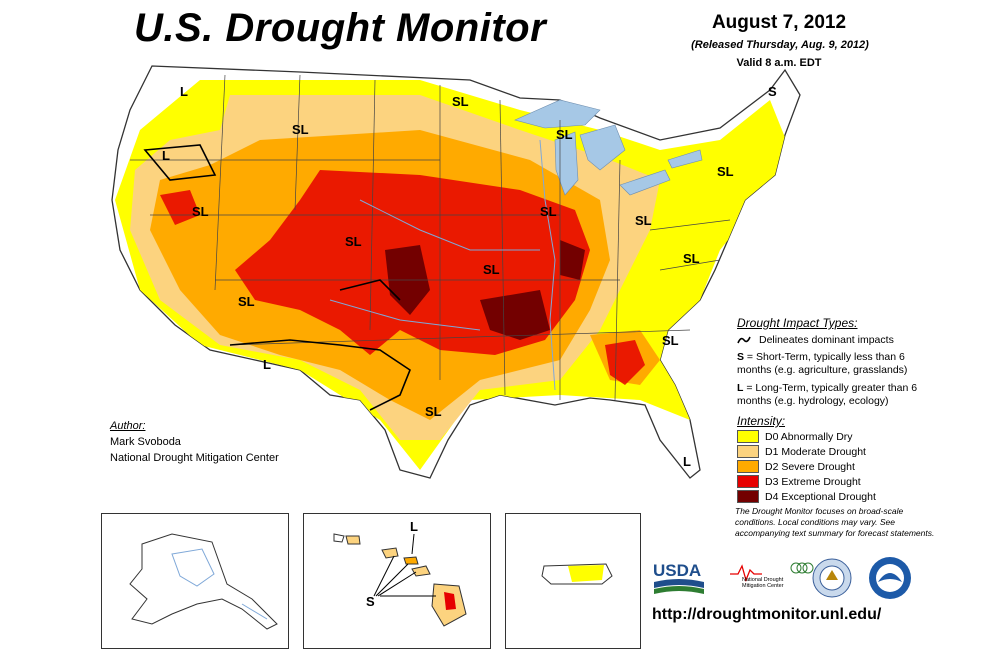 The height and width of the screenshot is (664, 1000). What do you see at coordinates (128, 426) in the screenshot?
I see `author-heading: Author:` at bounding box center [128, 426].